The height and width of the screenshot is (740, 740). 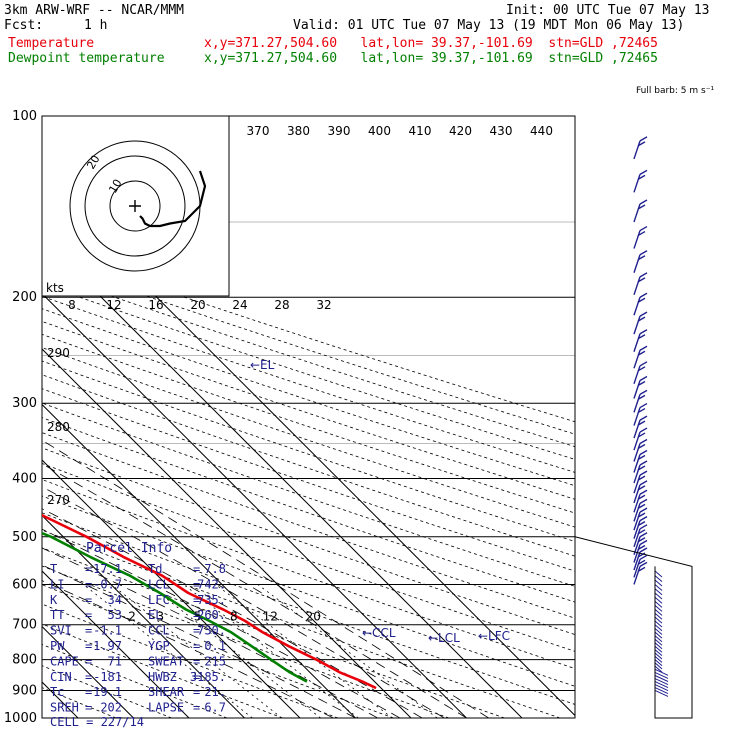 What do you see at coordinates (166, 692) in the screenshot?
I see `parcel-key-shear: SHEAR` at bounding box center [166, 692].